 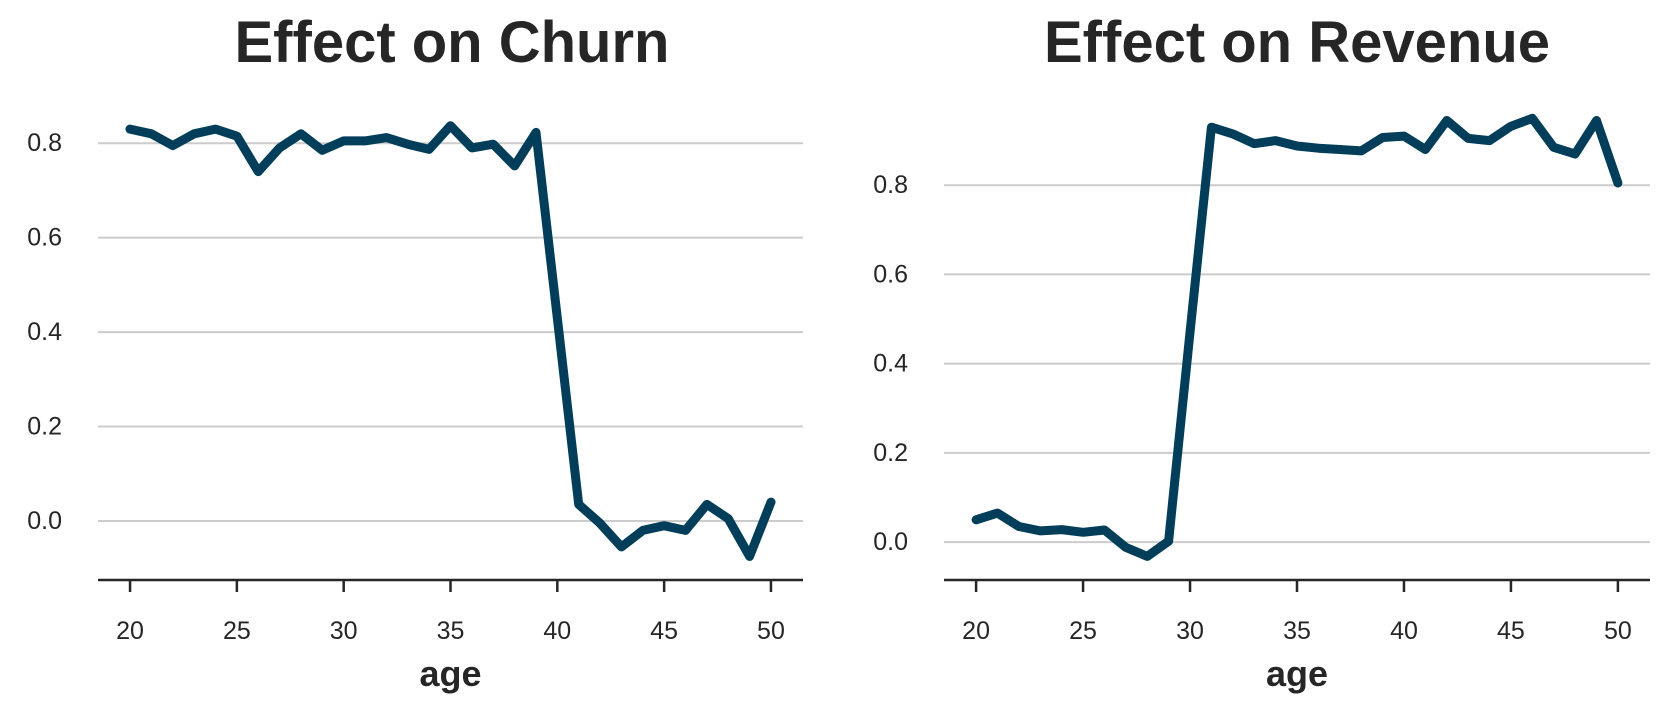 What do you see at coordinates (890, 453) in the screenshot?
I see `revenue-ytick-label: 0.2` at bounding box center [890, 453].